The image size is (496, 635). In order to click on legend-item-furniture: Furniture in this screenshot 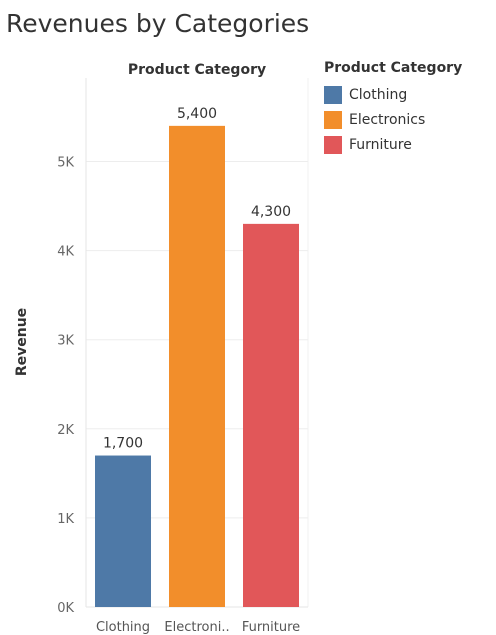, I will do `click(393, 144)`.